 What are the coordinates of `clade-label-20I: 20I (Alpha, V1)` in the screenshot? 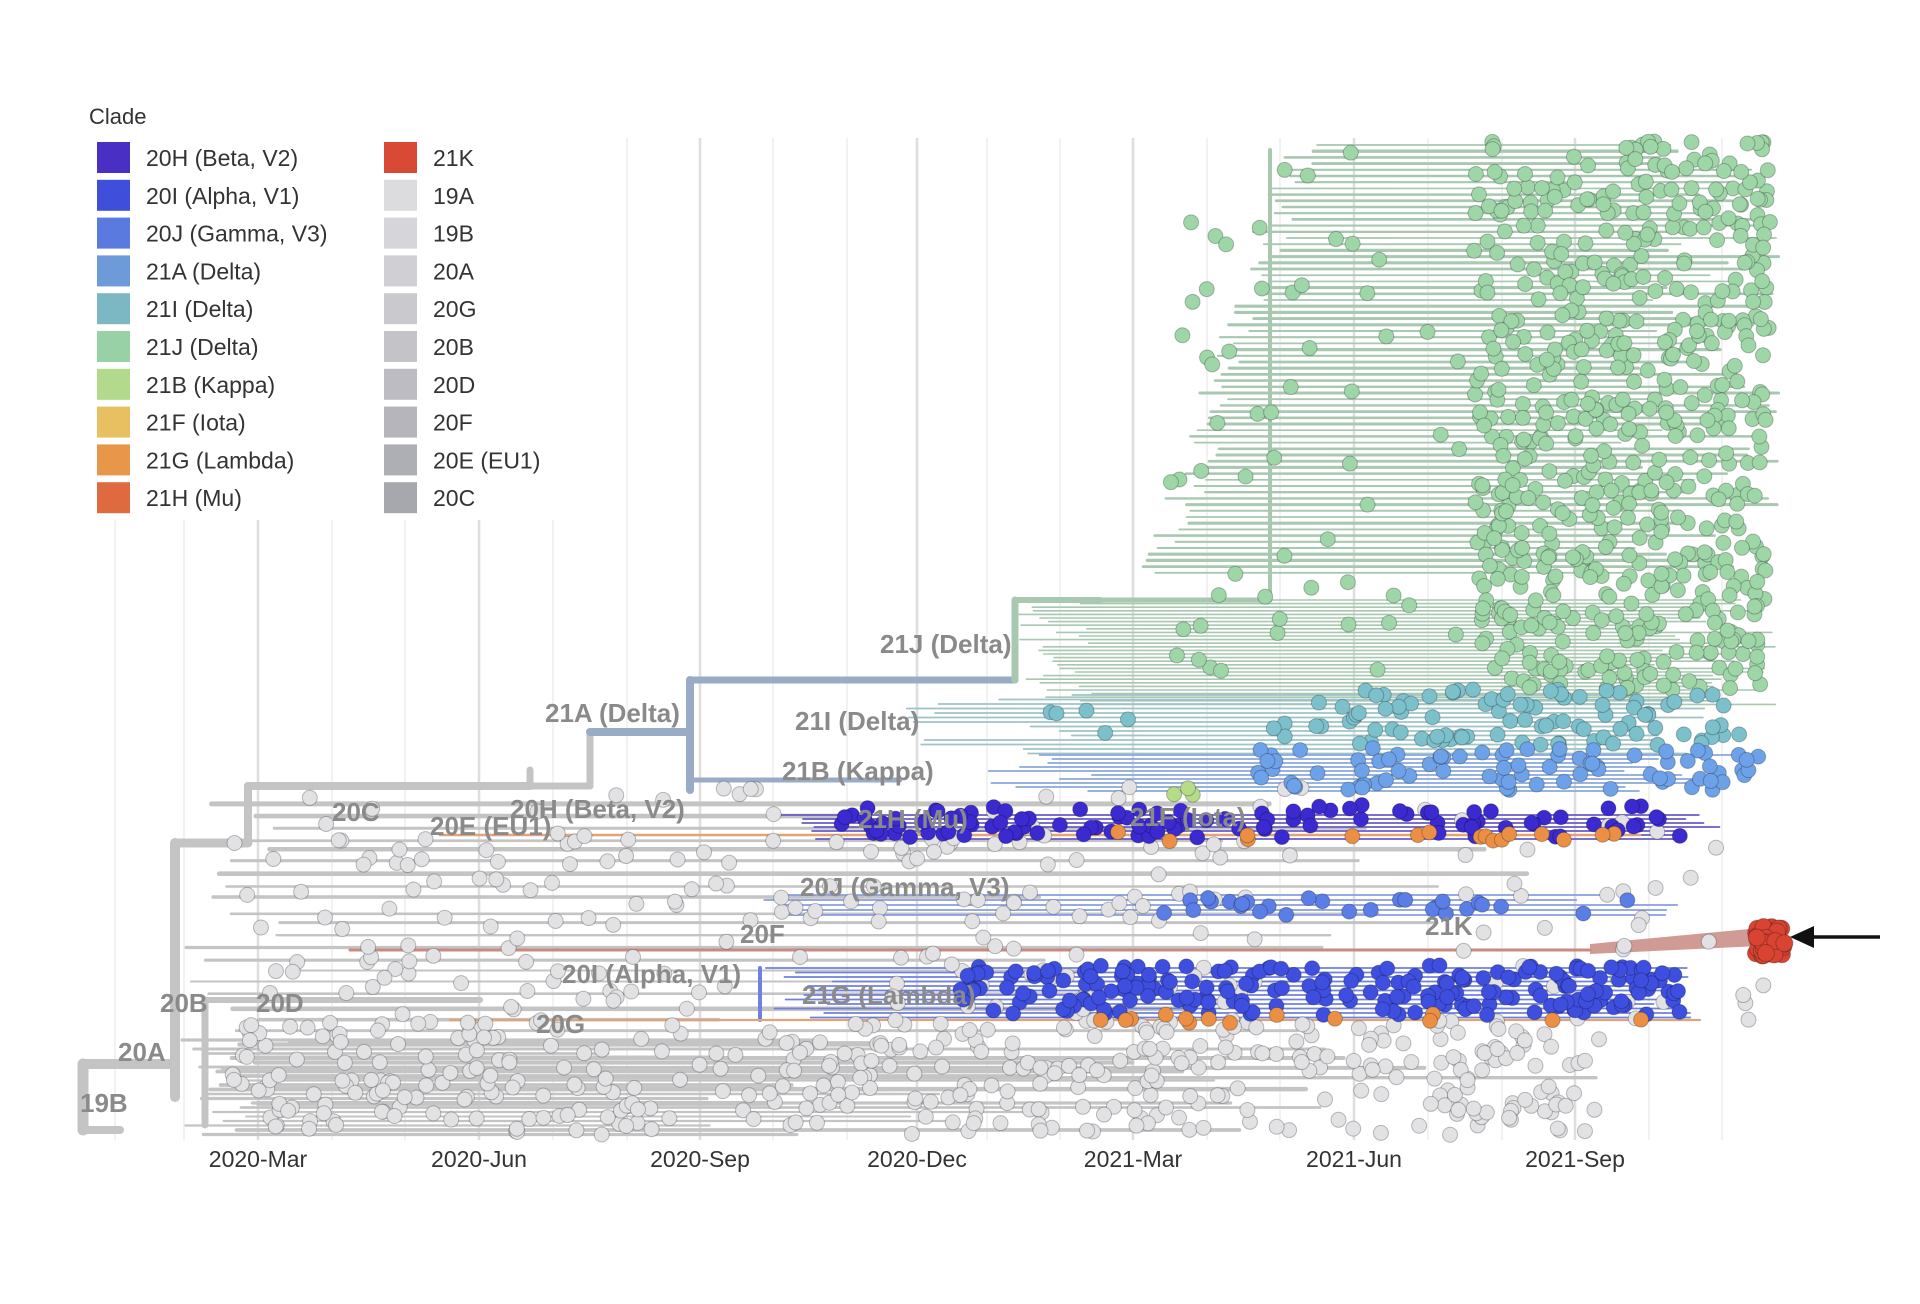 It's located at (651, 974).